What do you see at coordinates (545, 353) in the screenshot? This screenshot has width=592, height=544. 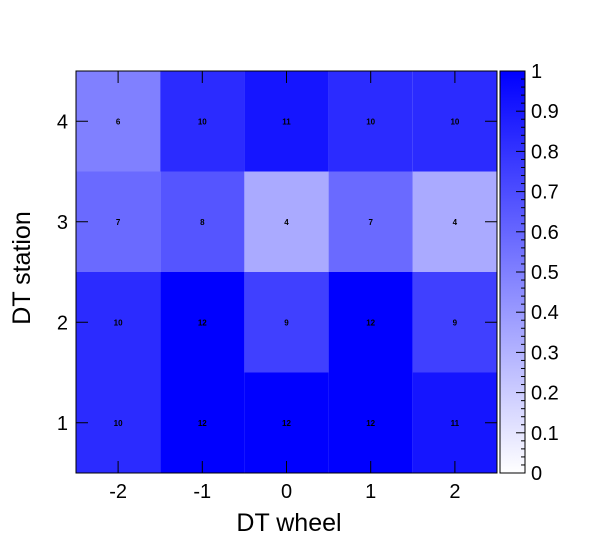 I see `scale-tick-label: 0.3` at bounding box center [545, 353].